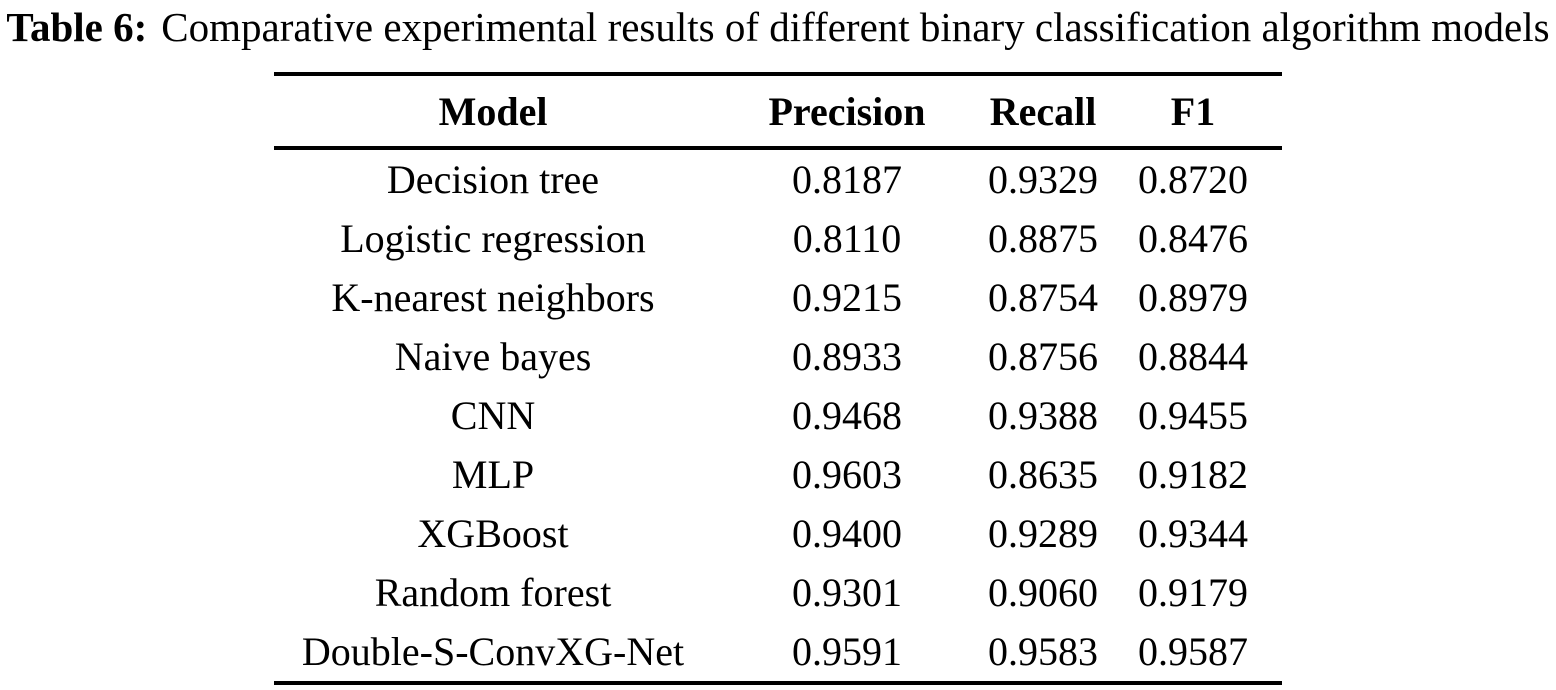 This screenshot has width=1556, height=690. Describe the element at coordinates (778, 474) in the screenshot. I see `table-row: MLP 0.9603 0.8635 0.9182` at that location.